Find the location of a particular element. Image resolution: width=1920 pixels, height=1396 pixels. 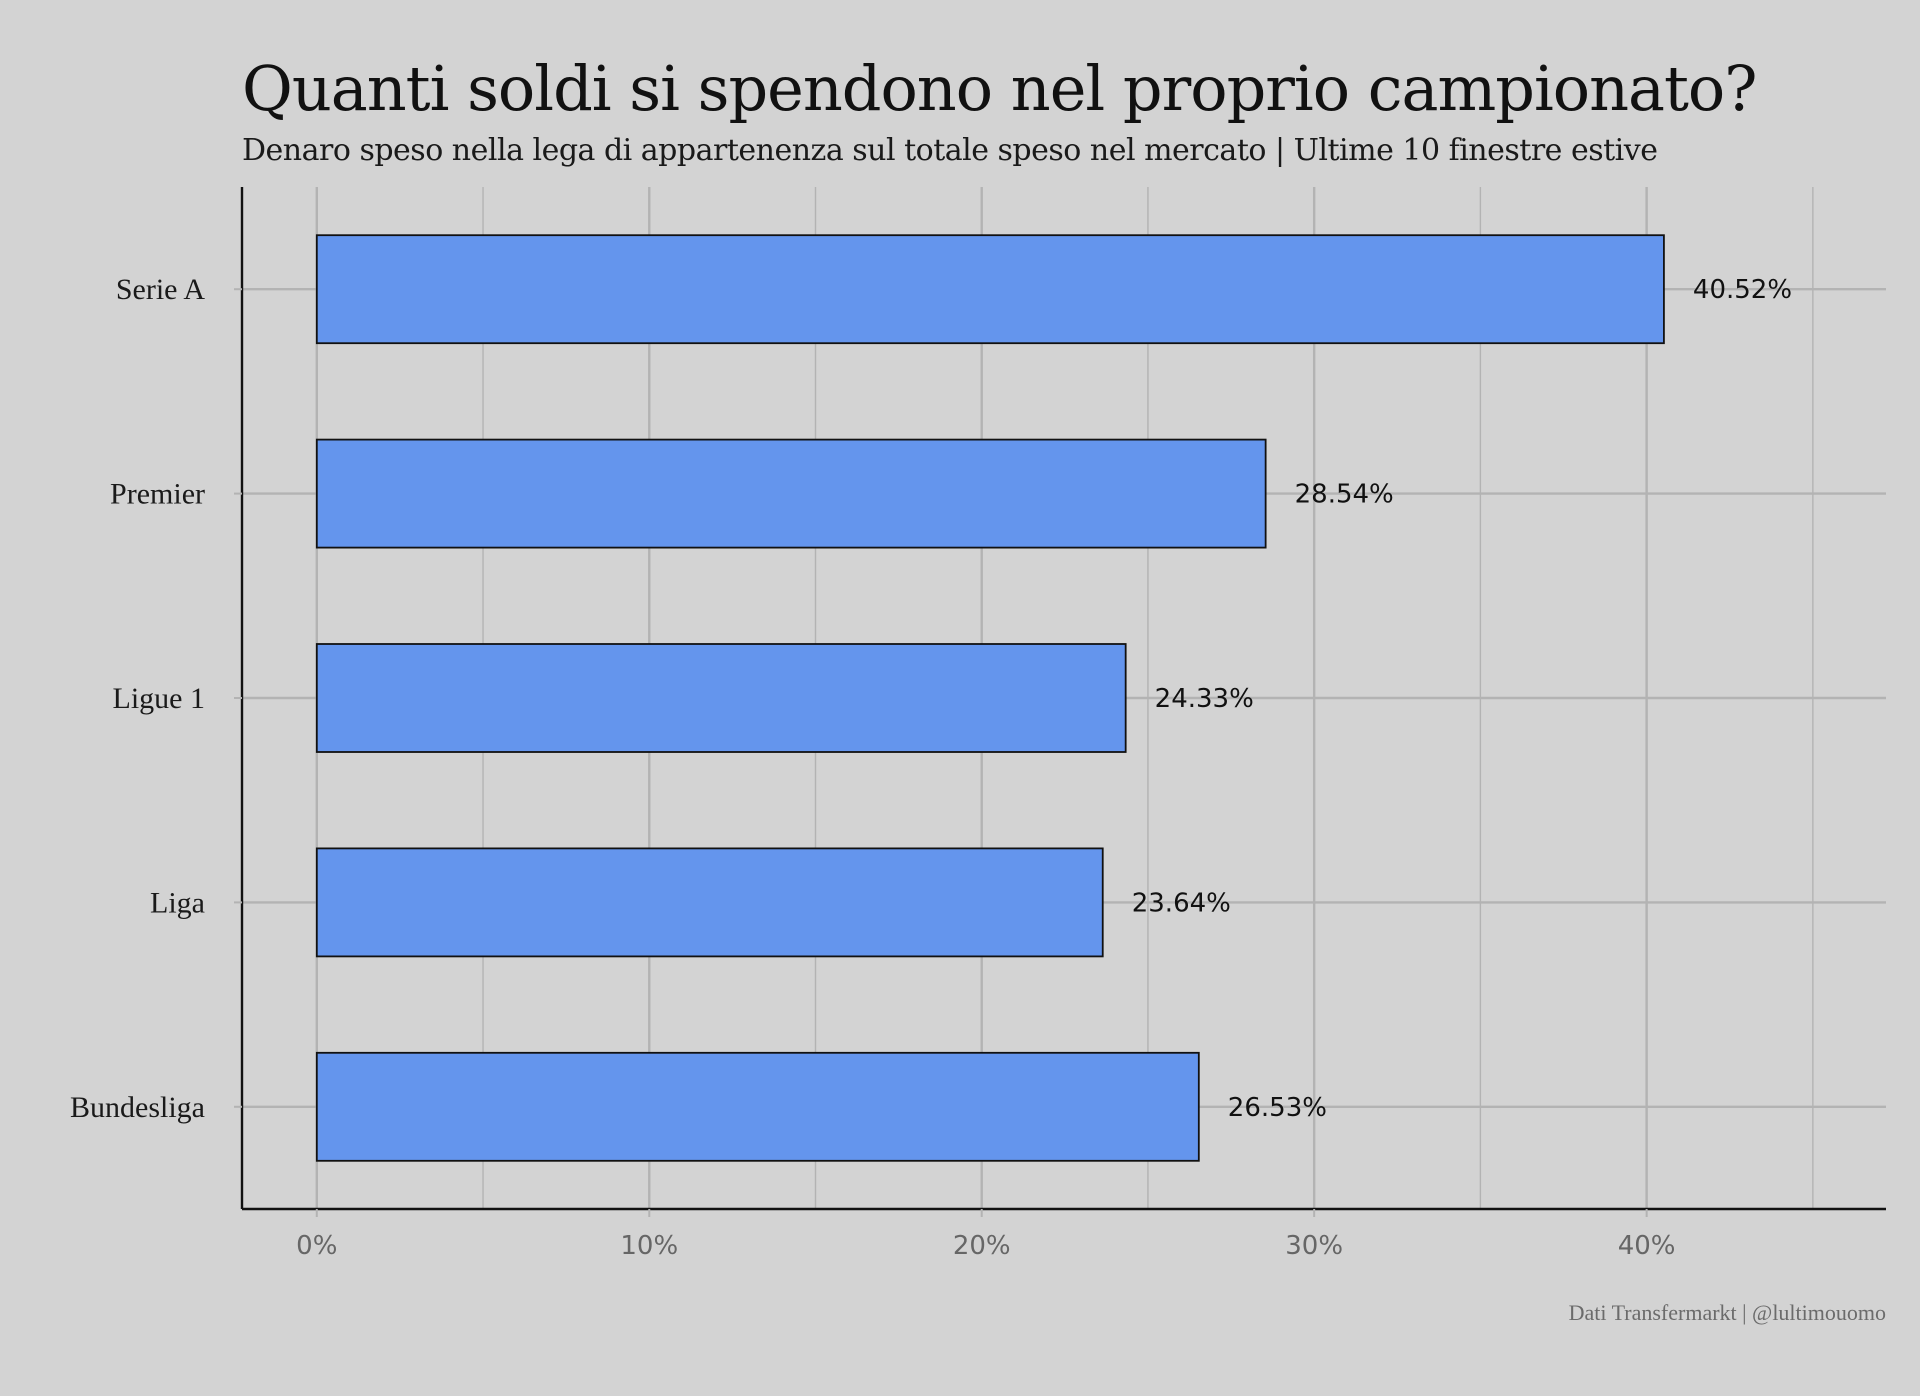

value-label: 40.52% is located at coordinates (1742, 290).